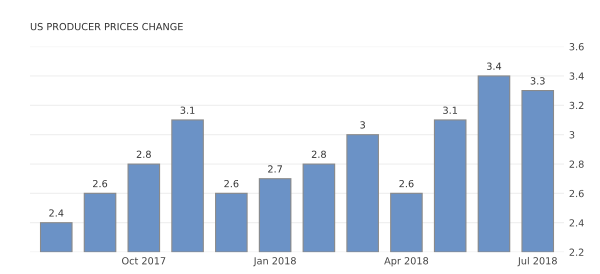 The width and height of the screenshot is (600, 274). I want to click on y-tick-label: 2.6, so click(577, 194).